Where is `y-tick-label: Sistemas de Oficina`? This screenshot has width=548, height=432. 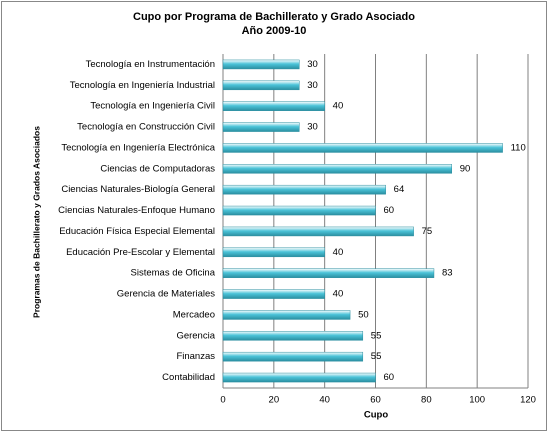 y-tick-label: Sistemas de Oficina is located at coordinates (173, 273).